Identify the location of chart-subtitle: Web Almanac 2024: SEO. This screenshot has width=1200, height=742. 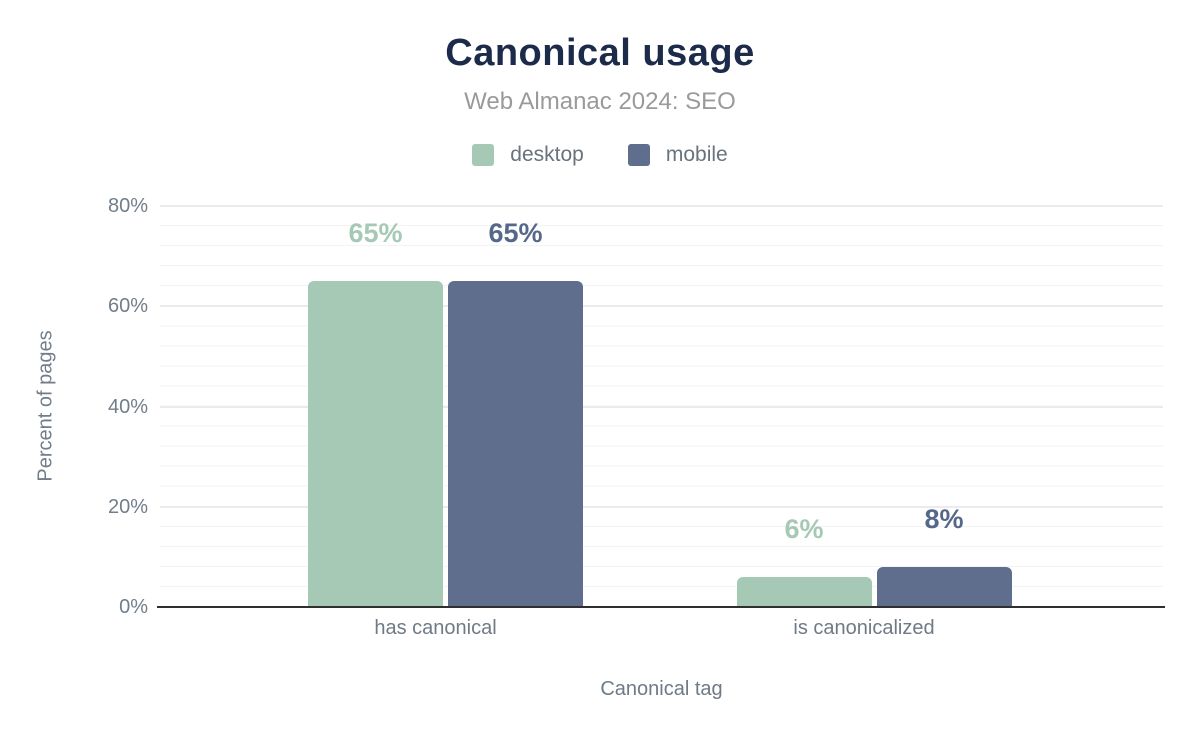
(600, 101).